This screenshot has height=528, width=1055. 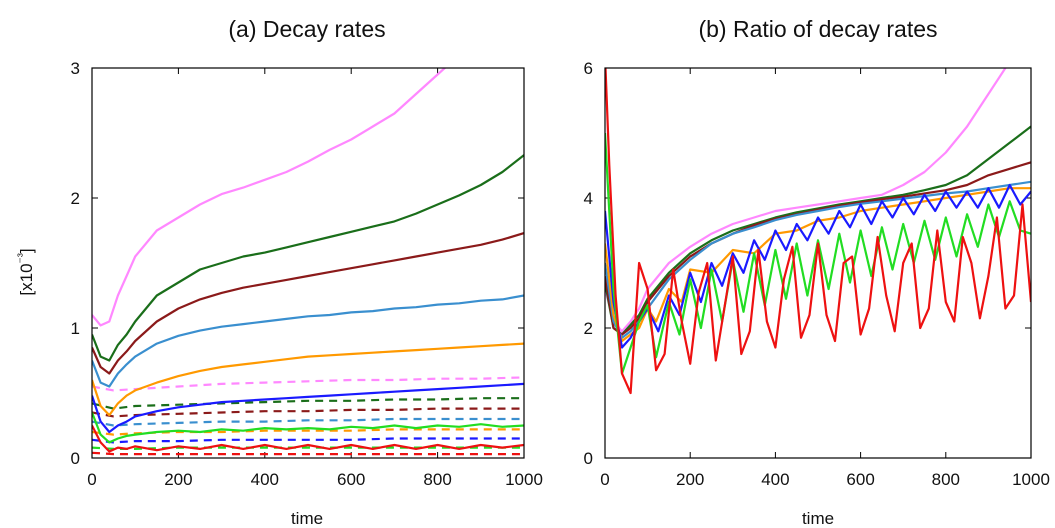 What do you see at coordinates (818, 518) in the screenshot?
I see `x-axis-label-b: time` at bounding box center [818, 518].